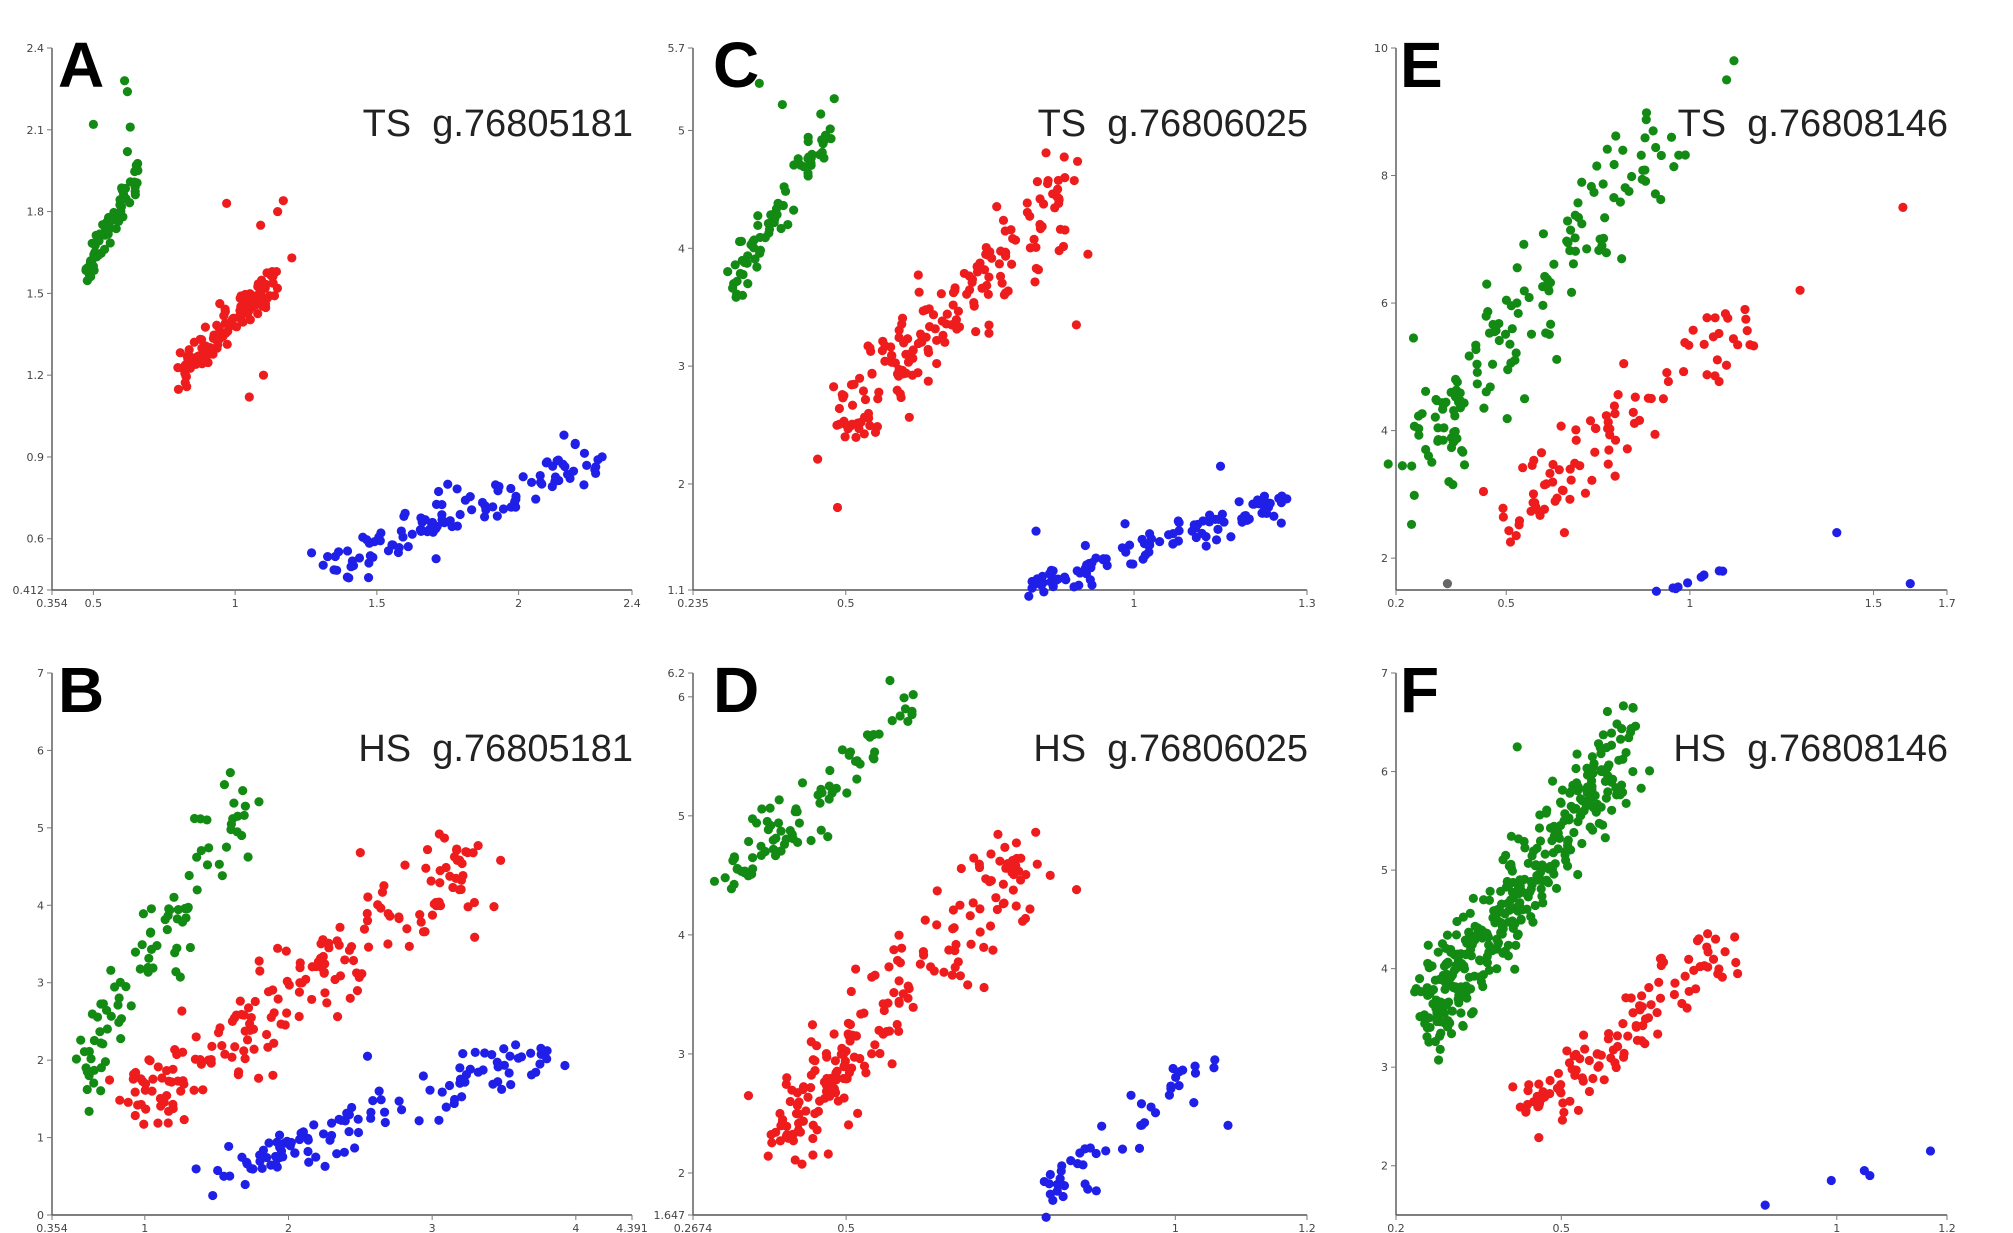 Image resolution: width=2013 pixels, height=1233 pixels. Describe the element at coordinates (432, 1227) in the screenshot. I see `x-tick-label: 3` at that location.